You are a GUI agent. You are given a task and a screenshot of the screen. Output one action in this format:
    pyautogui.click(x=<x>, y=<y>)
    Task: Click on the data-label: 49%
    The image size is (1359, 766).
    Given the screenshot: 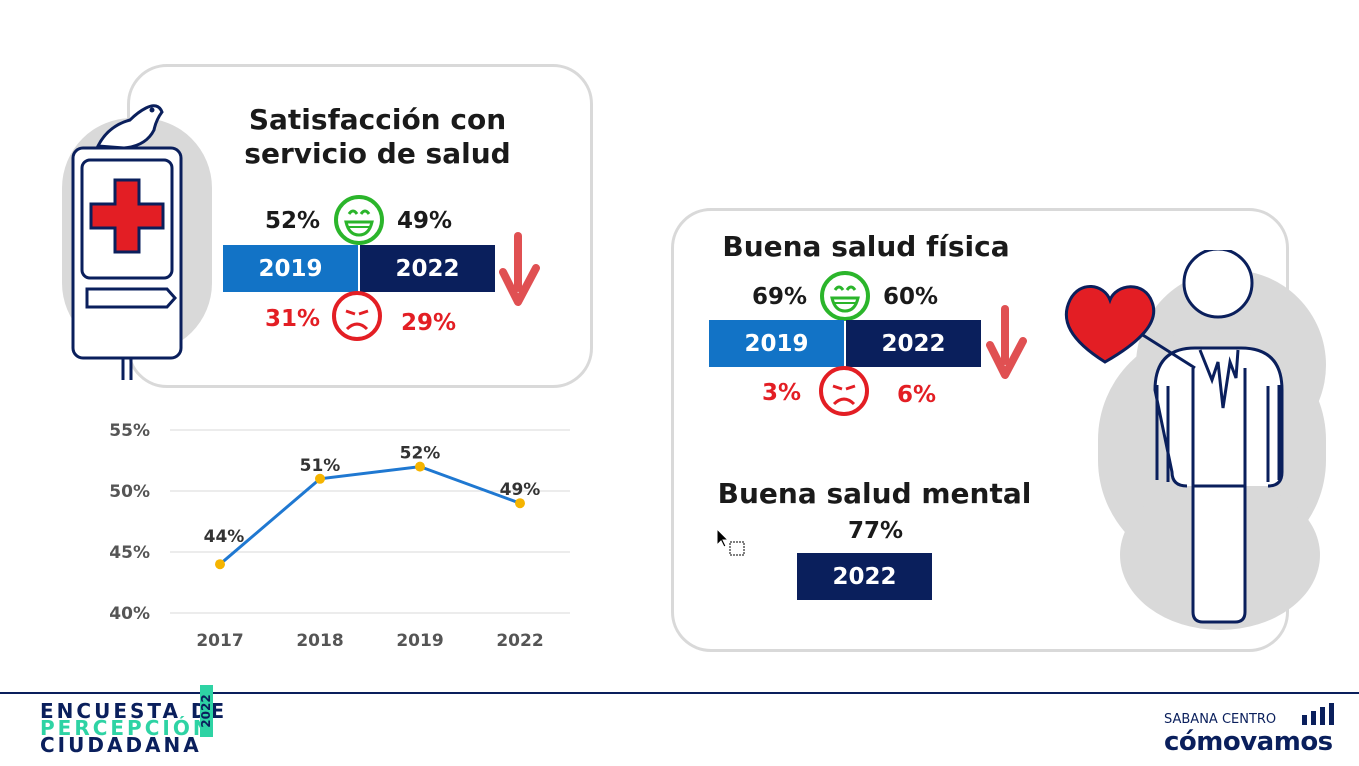 What is the action you would take?
    pyautogui.click(x=520, y=490)
    